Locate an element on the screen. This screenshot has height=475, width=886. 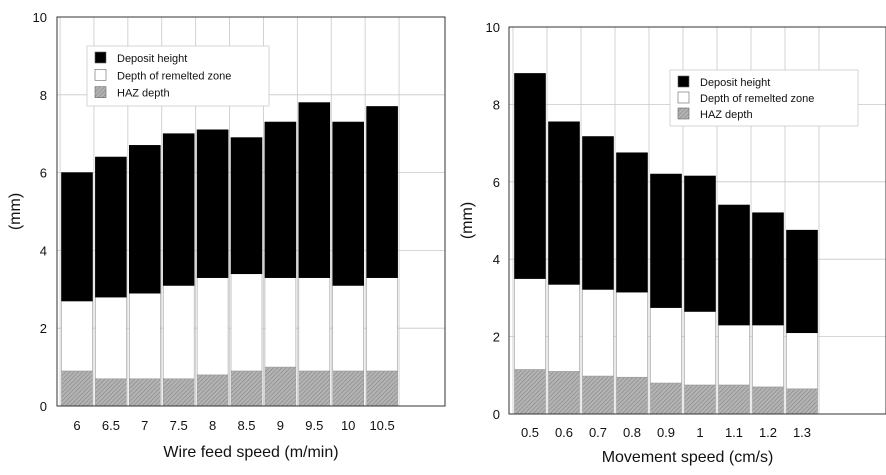
x-axis-title: Movement speed (cm/s) is located at coordinates (688, 457).